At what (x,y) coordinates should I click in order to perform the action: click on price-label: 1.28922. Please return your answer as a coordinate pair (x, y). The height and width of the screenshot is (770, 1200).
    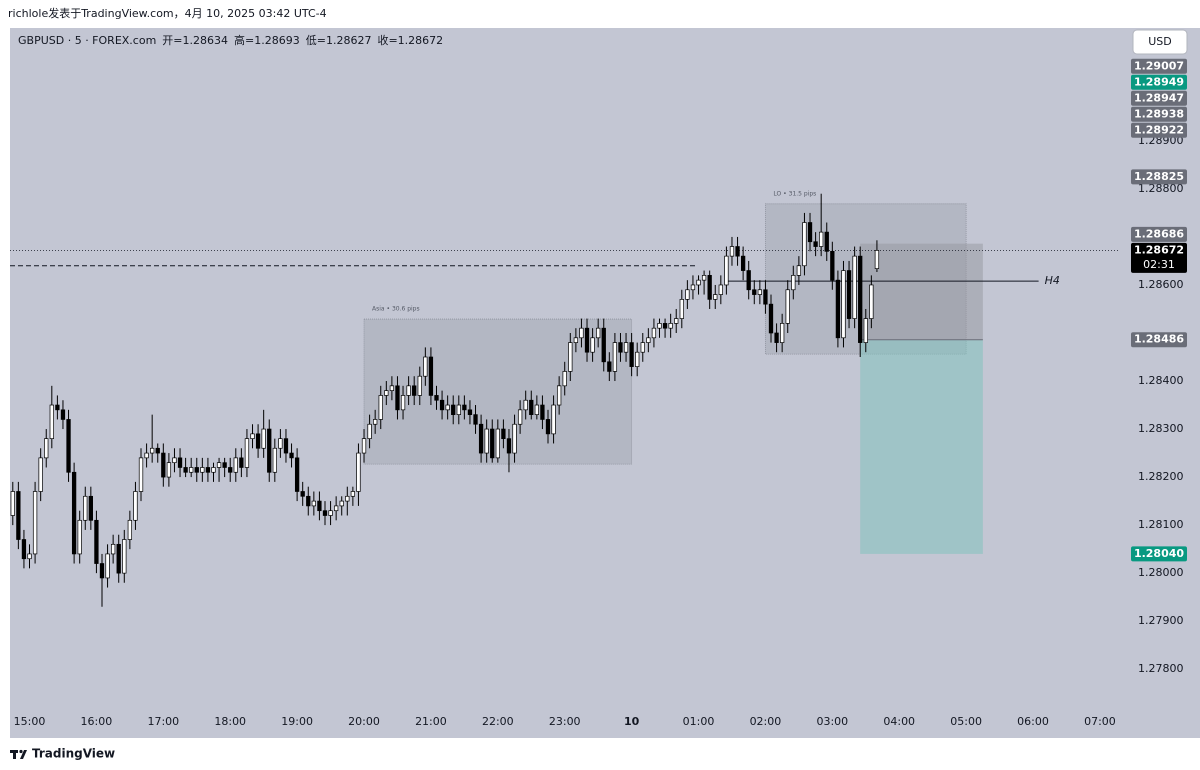
    Looking at the image, I should click on (1159, 129).